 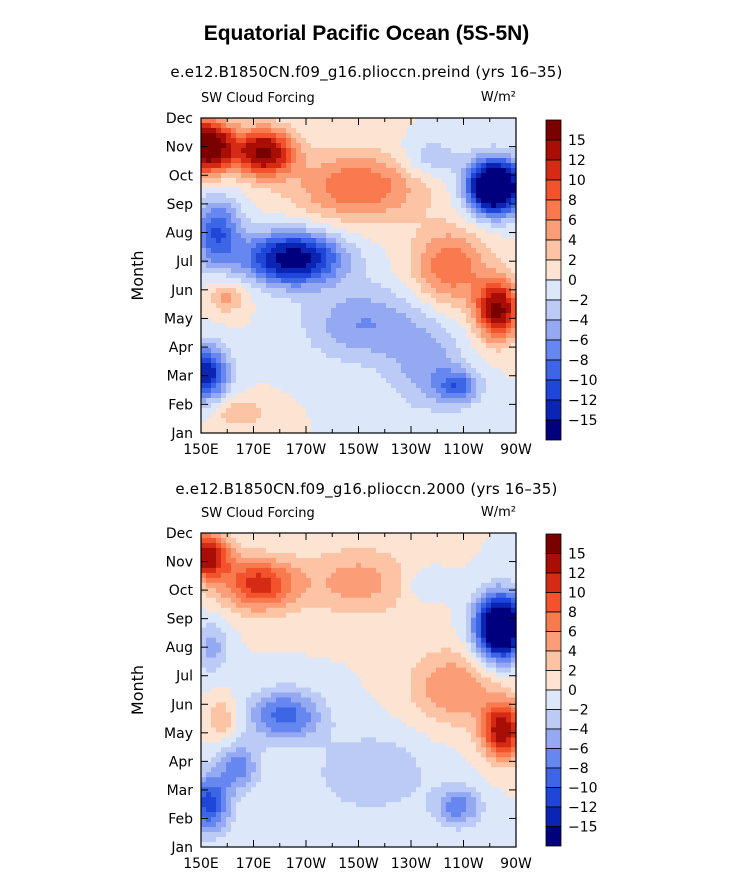 What do you see at coordinates (572, 261) in the screenshot?
I see `colorbar-label: 2` at bounding box center [572, 261].